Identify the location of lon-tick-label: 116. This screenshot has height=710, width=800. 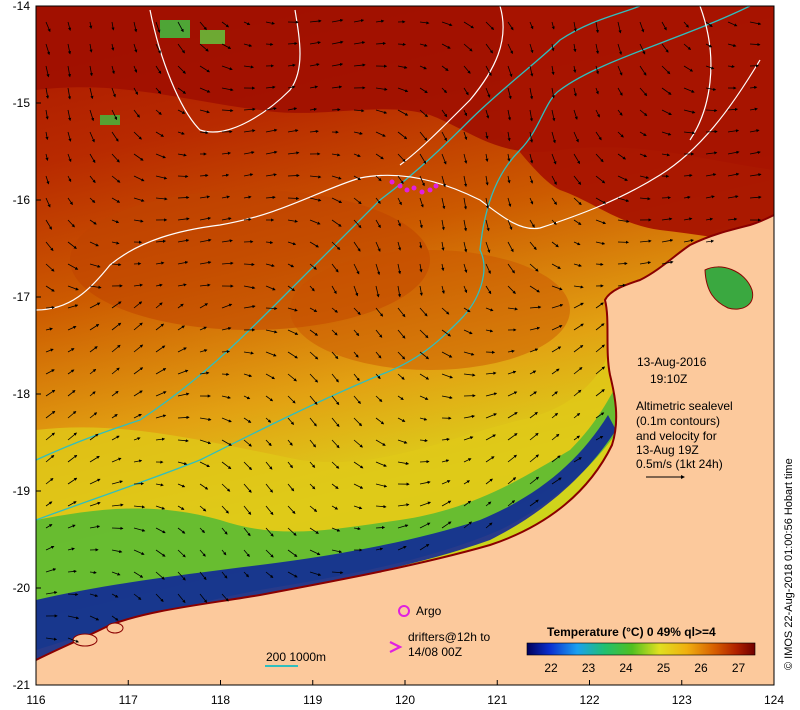
(35, 700).